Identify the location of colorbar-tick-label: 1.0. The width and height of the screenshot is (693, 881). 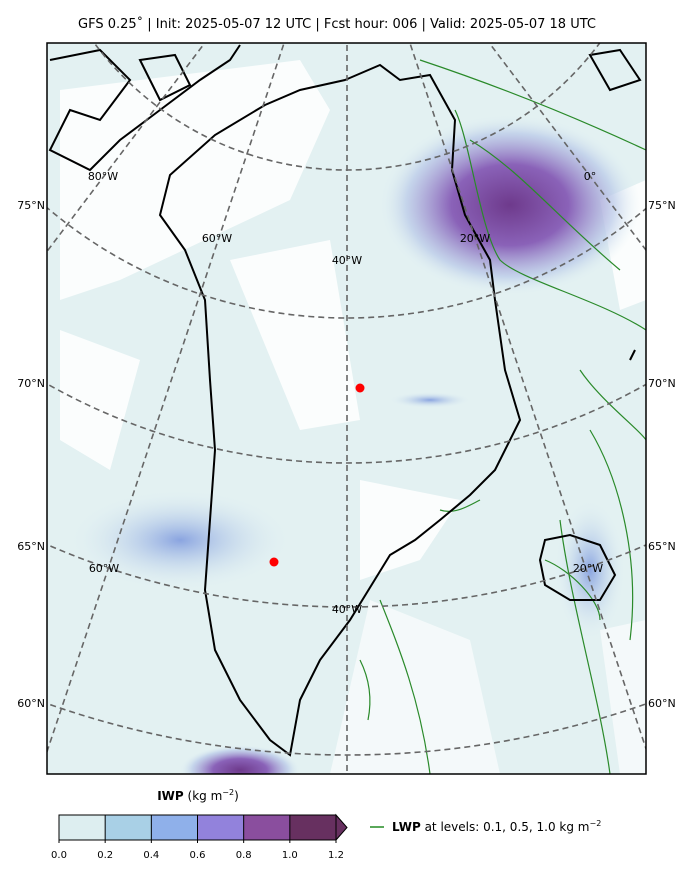
(290, 855).